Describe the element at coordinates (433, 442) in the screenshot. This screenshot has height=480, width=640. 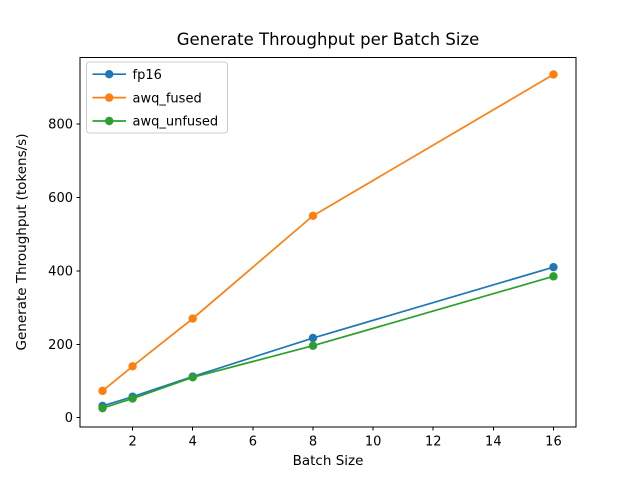
I see `x-tick-label: 12` at that location.